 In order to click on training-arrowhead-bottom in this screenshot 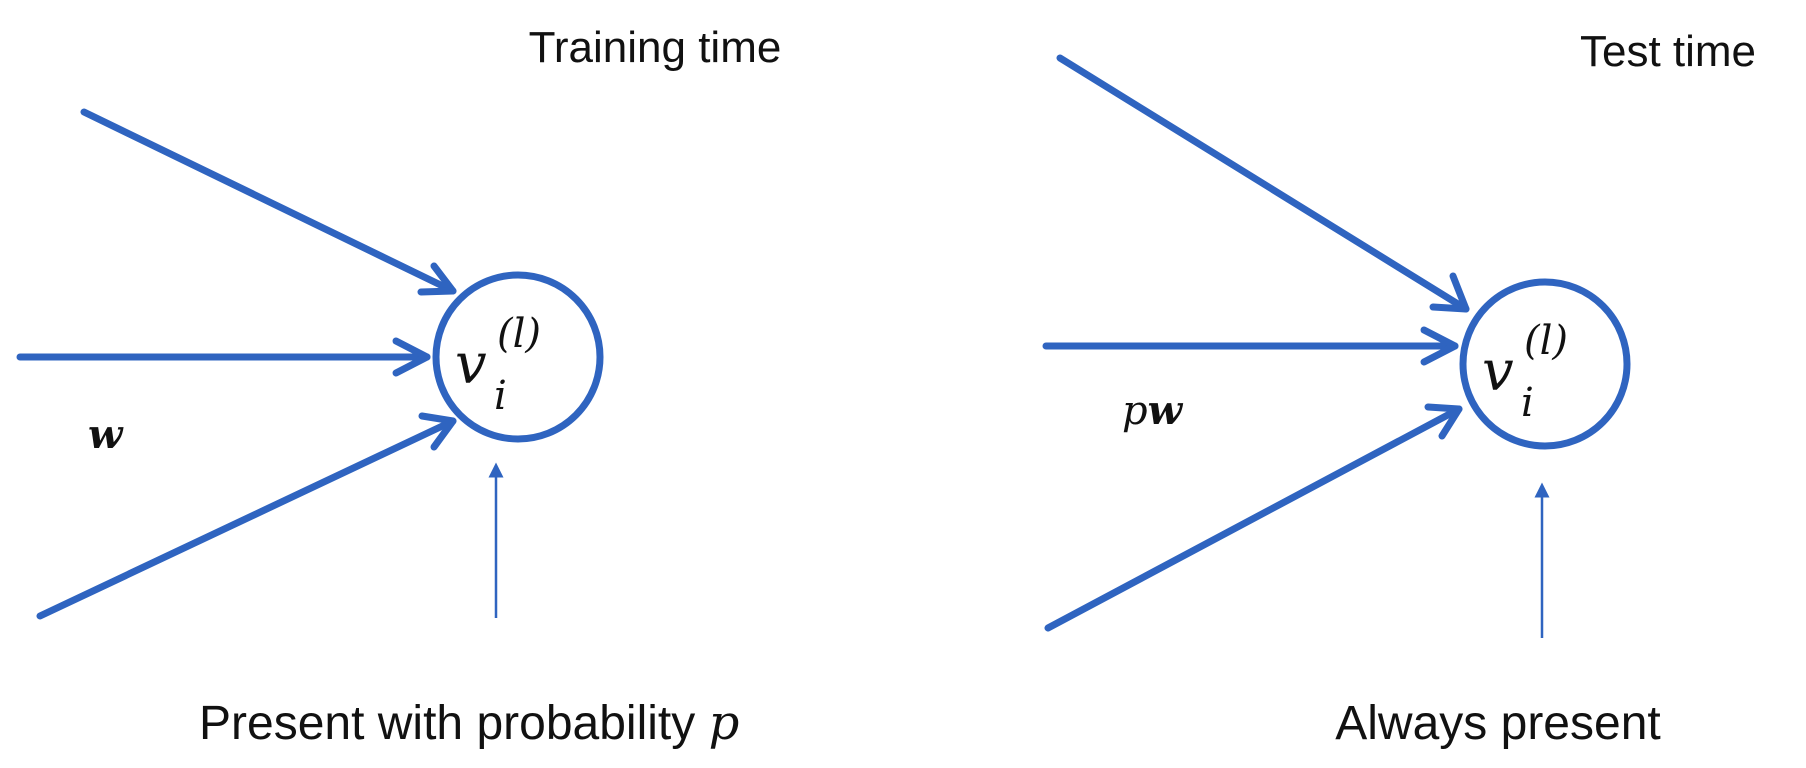, I will do `click(437, 431)`.